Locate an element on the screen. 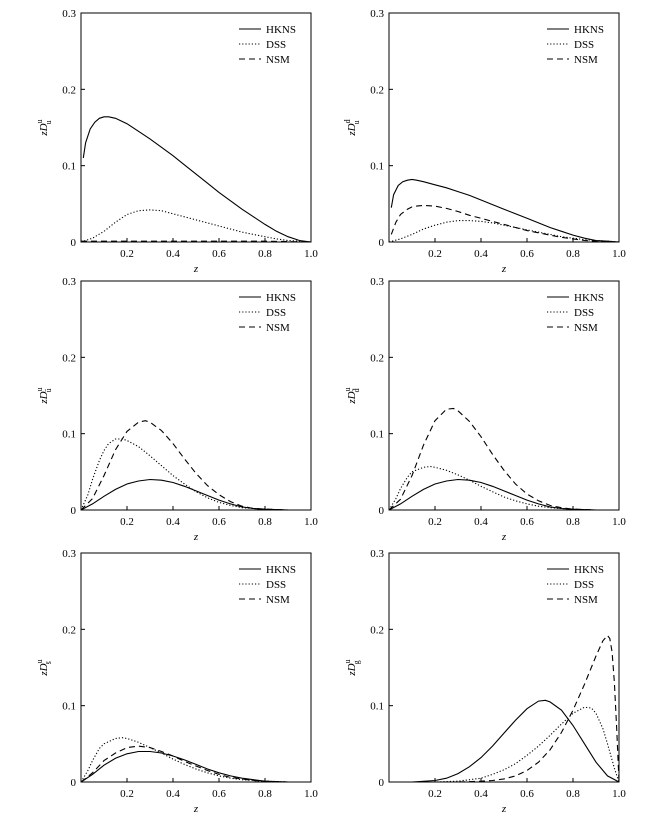  chart-panel-1: 0 0.1 0.2 0.3 0.2 0.4 0.6 0.8 1.0 z zDuu HKNS DSS NSM is located at coordinates (176, 141).